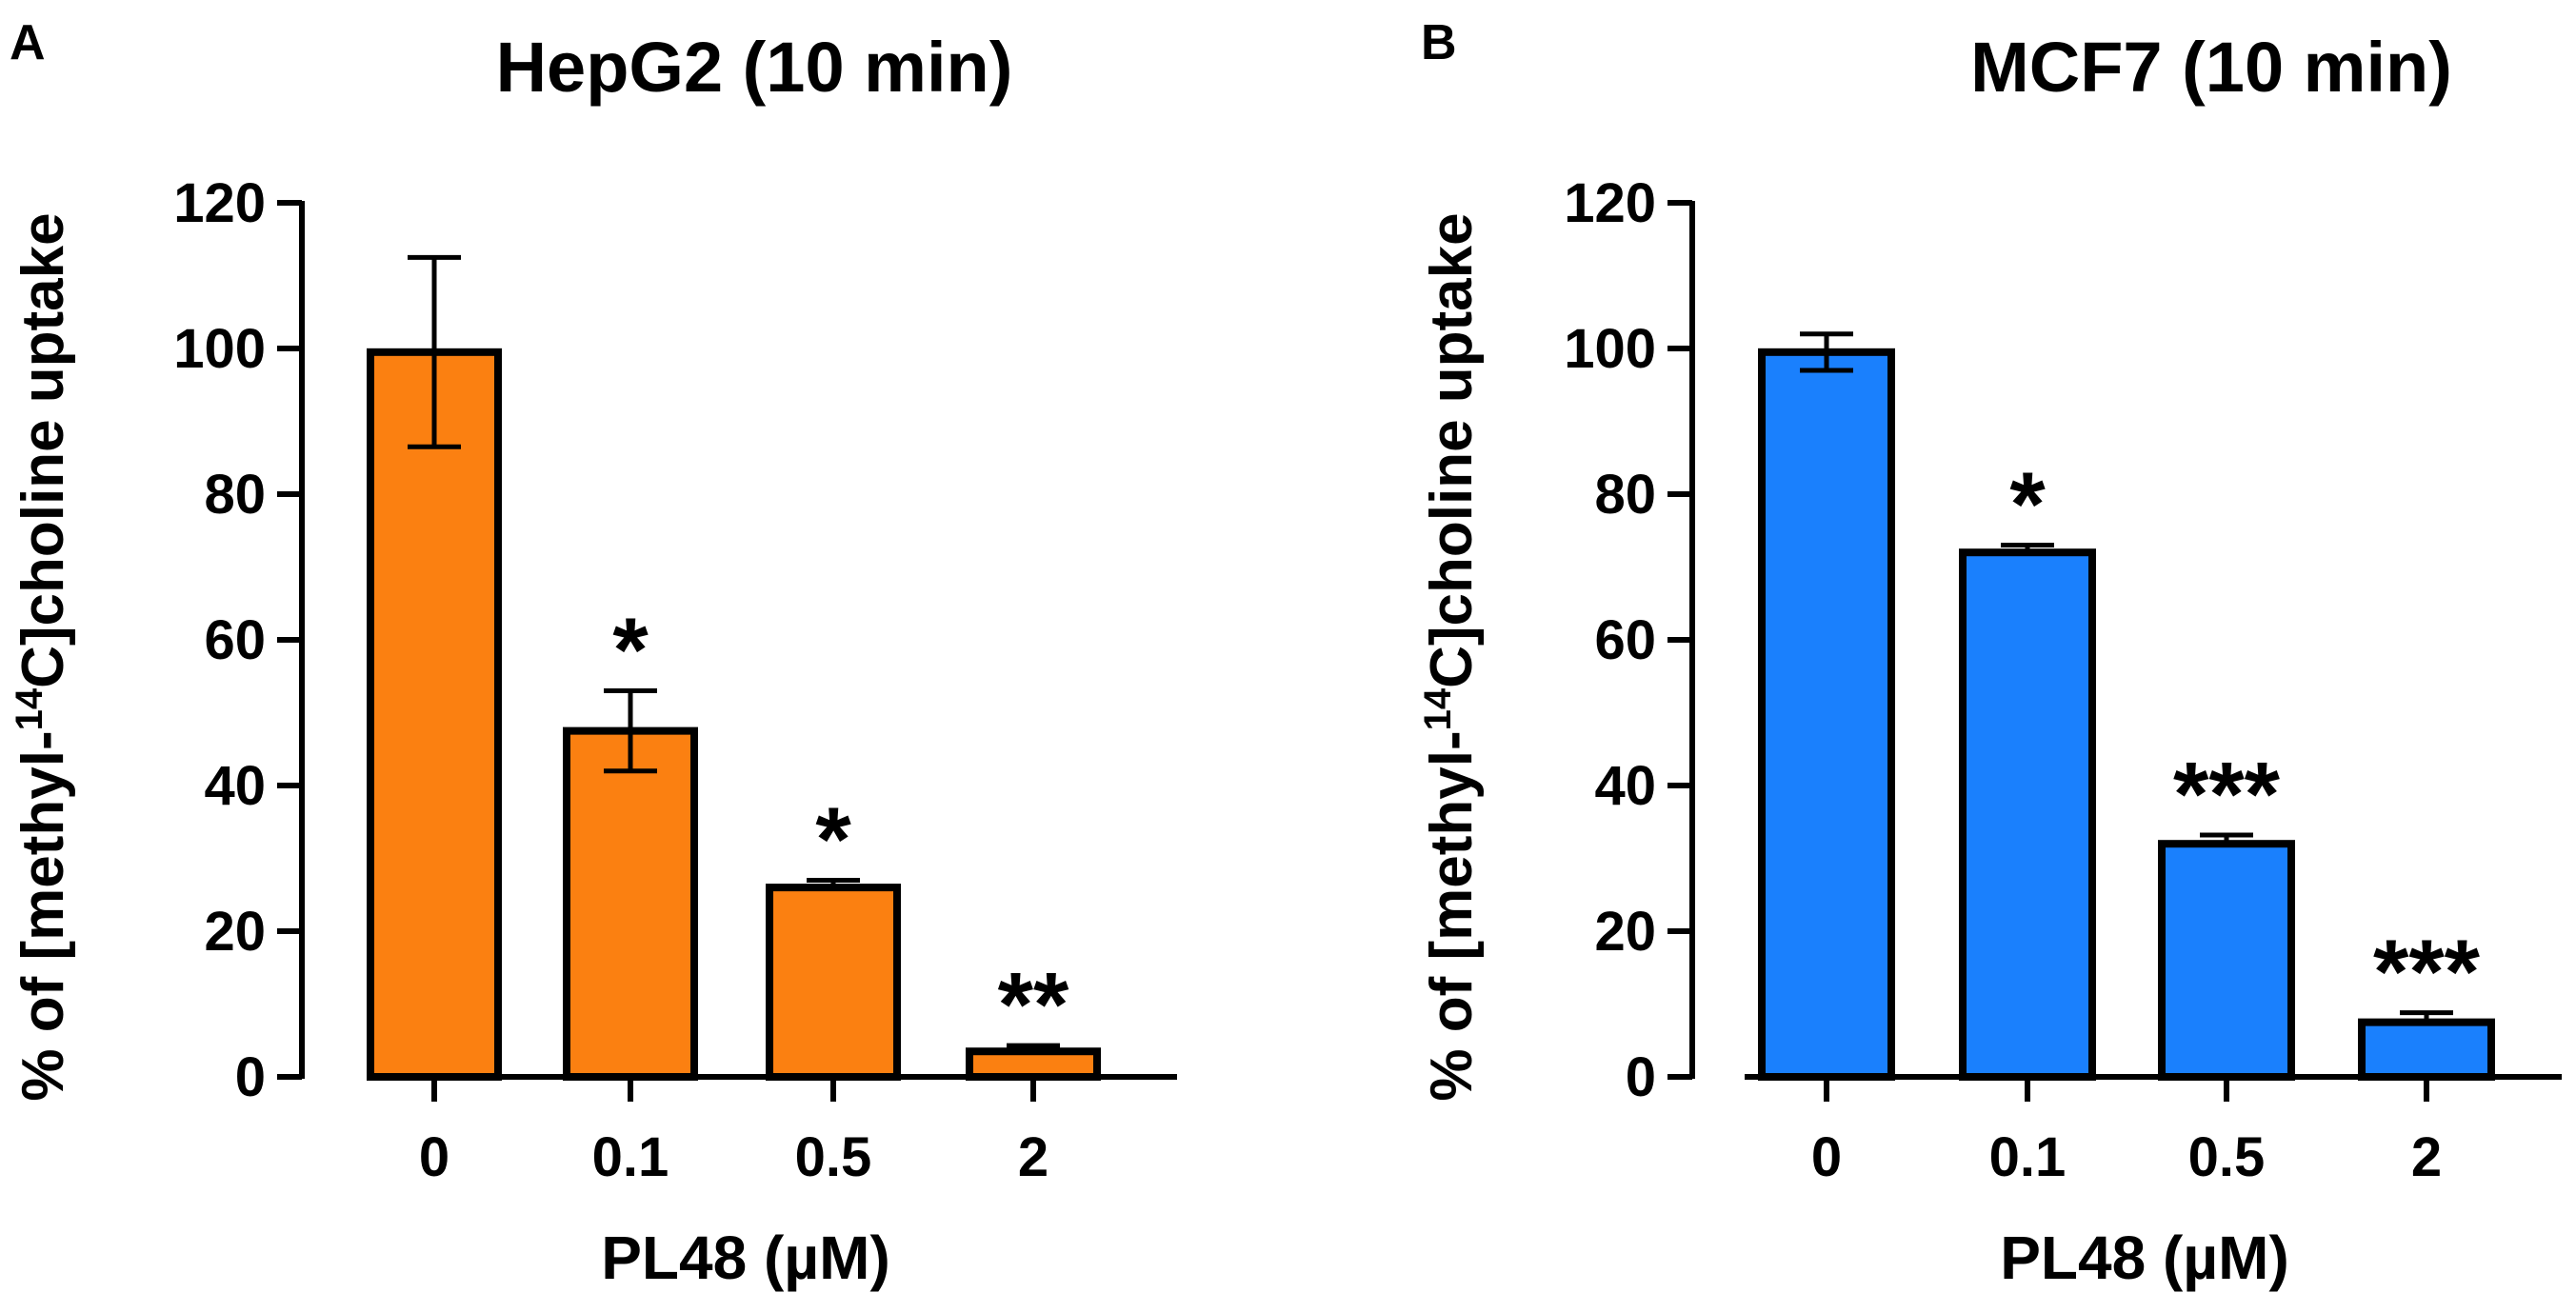  Describe the element at coordinates (630, 1157) in the screenshot. I see `x-tick-label-a: 0.1` at that location.